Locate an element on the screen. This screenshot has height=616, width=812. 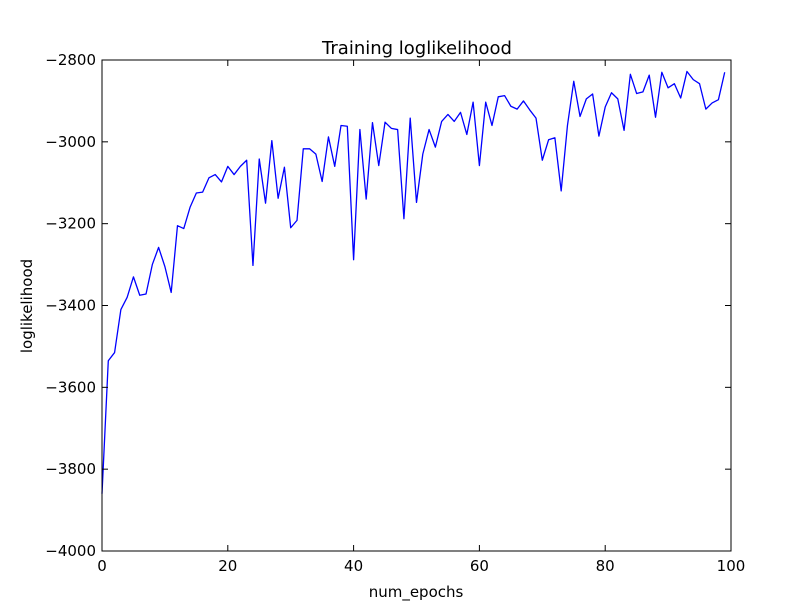
x-tick-label: 100 is located at coordinates (731, 566).